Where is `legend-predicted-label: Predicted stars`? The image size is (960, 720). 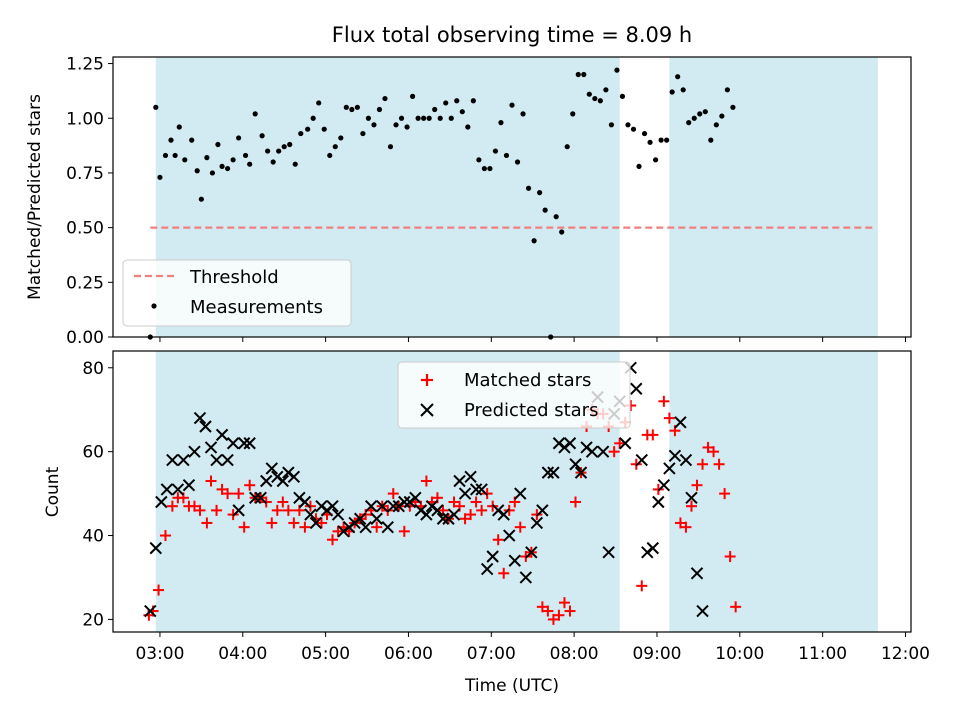
legend-predicted-label: Predicted stars is located at coordinates (531, 410).